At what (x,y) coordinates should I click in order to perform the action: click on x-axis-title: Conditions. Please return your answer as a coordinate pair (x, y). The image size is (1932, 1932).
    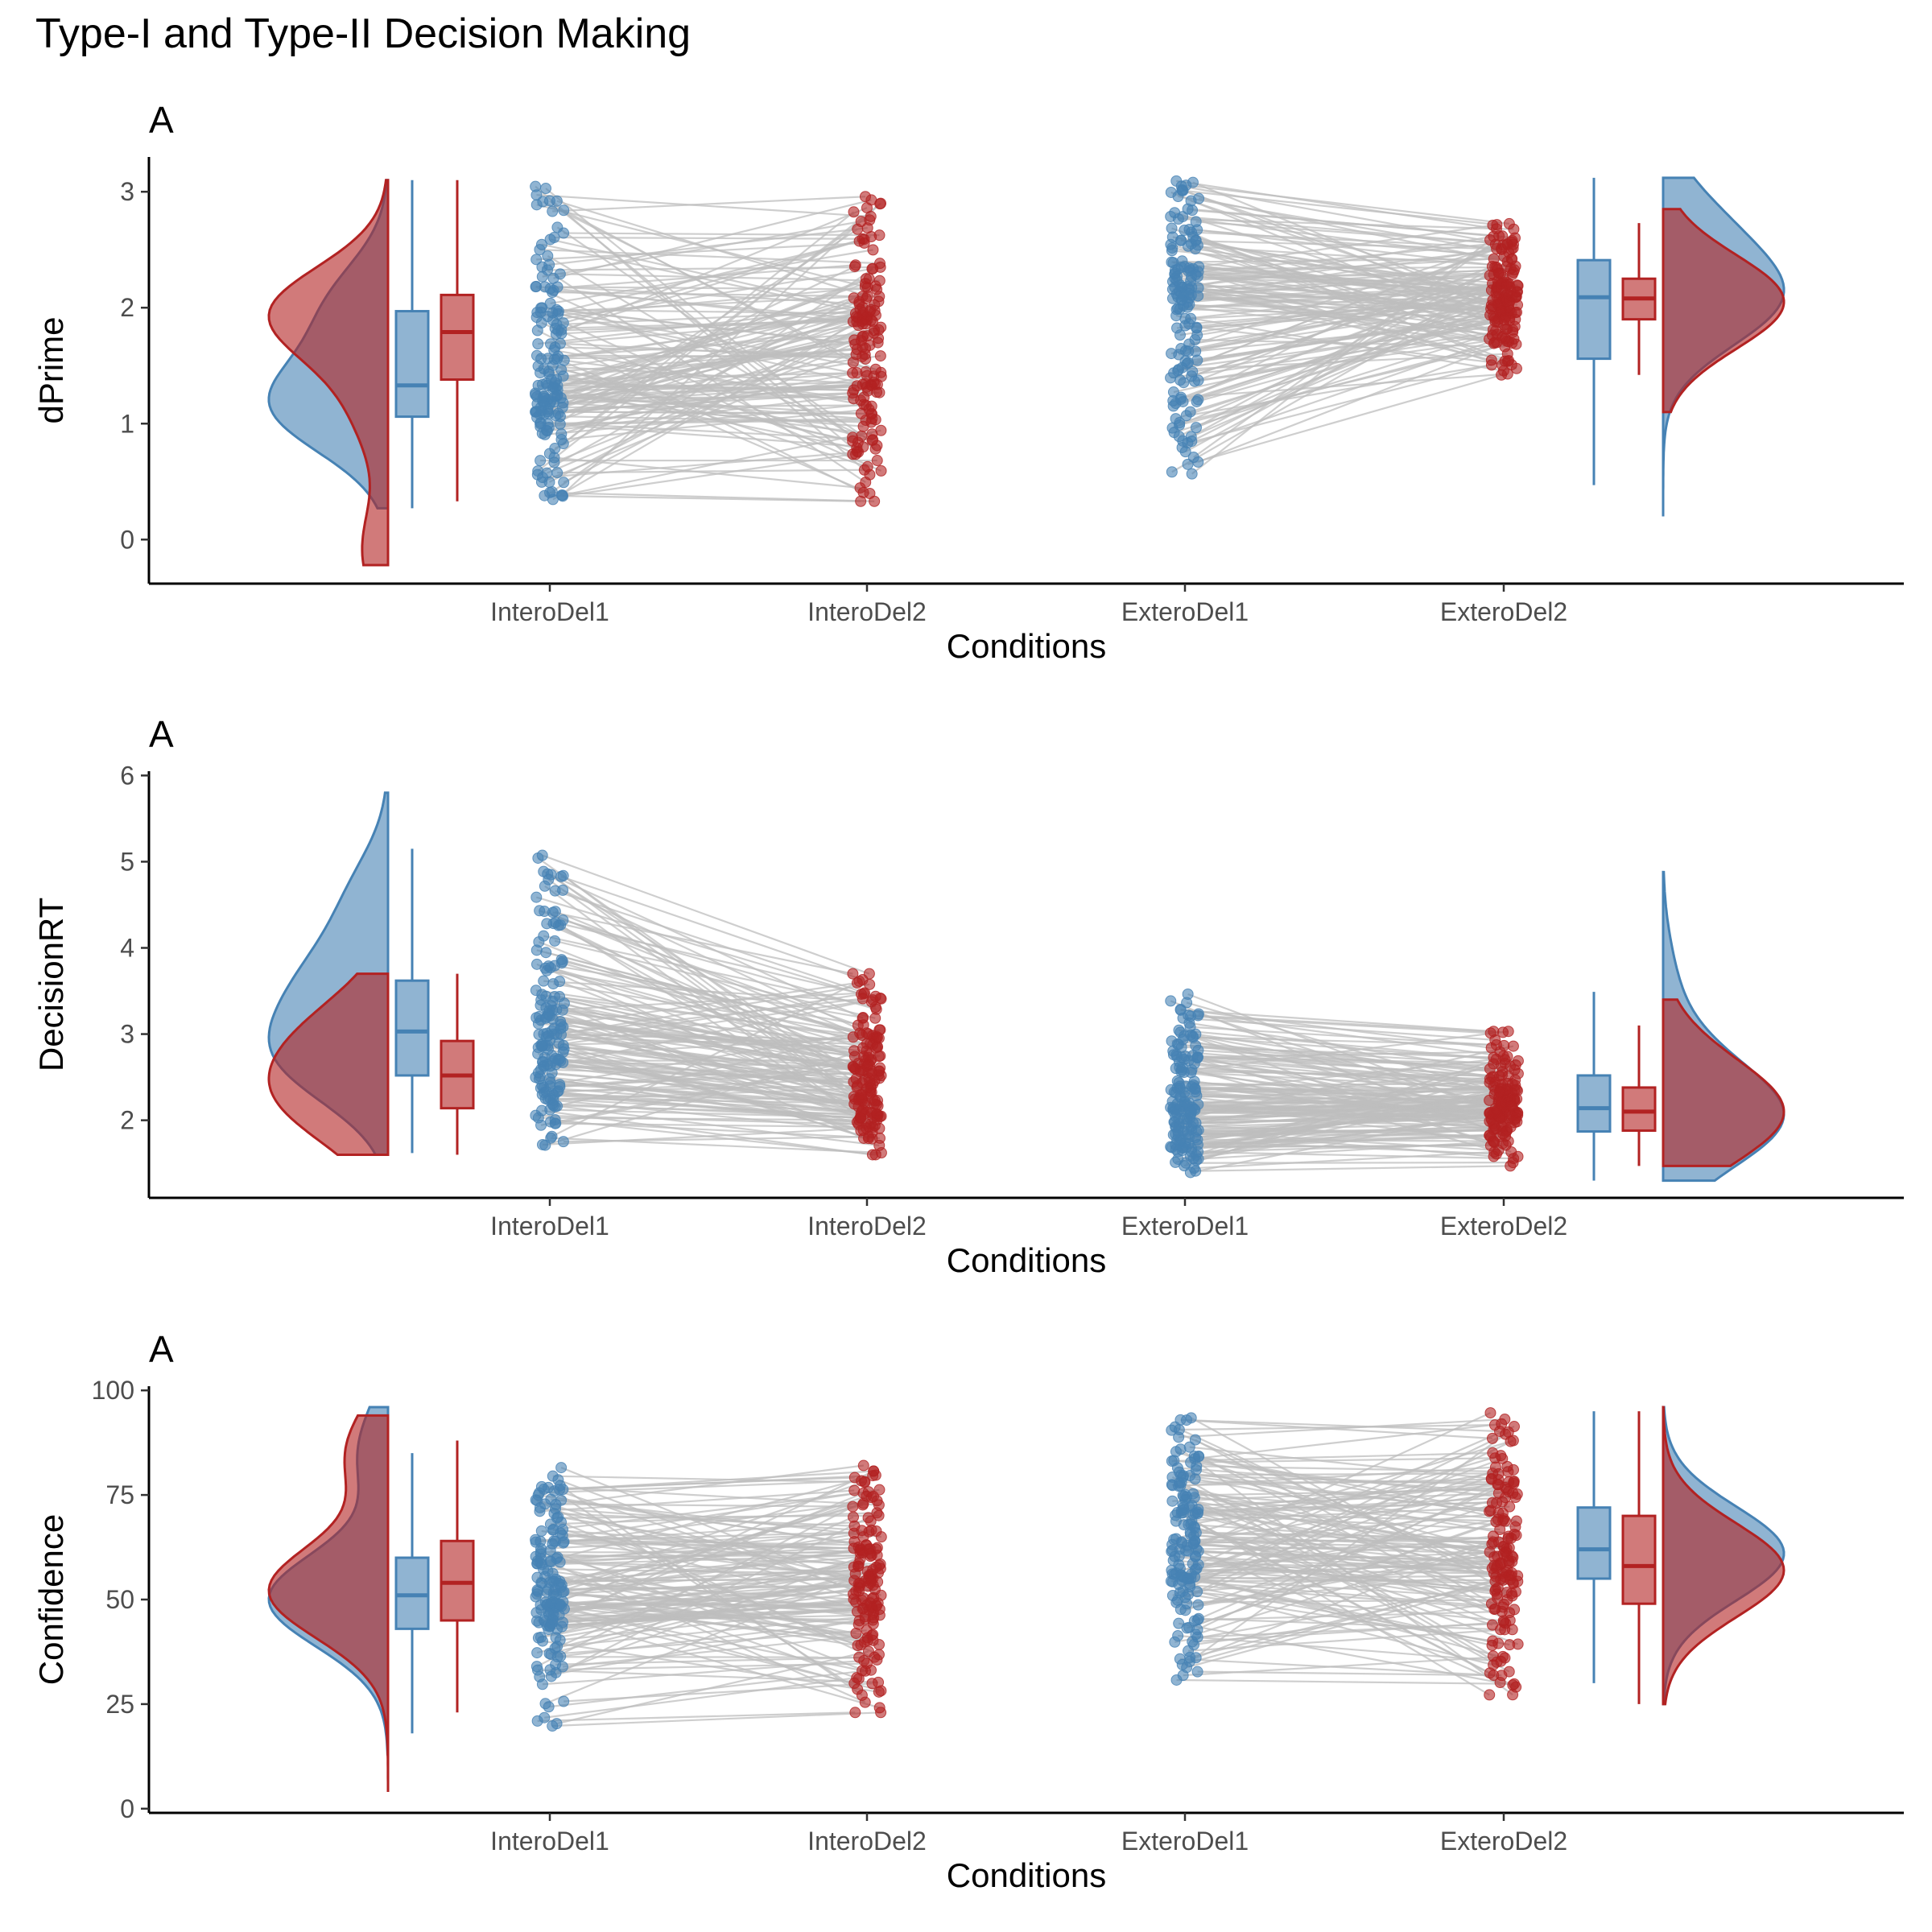
    Looking at the image, I should click on (1026, 646).